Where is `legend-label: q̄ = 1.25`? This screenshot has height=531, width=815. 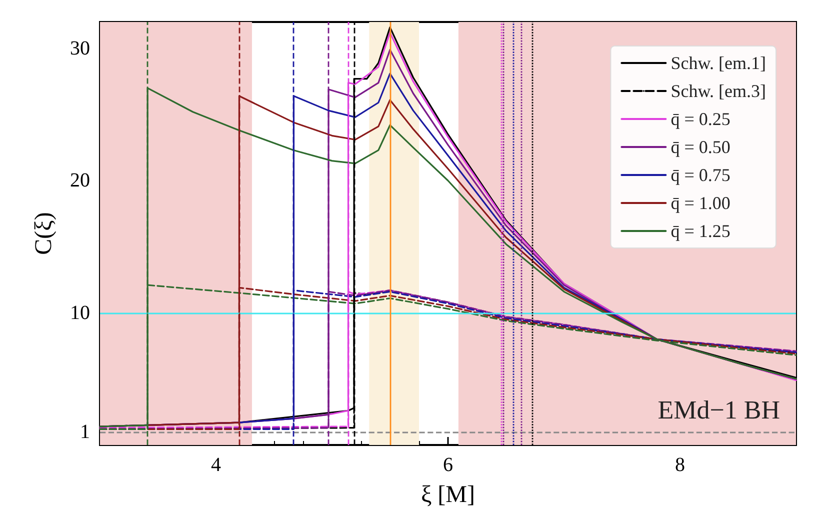 legend-label: q̄ = 1.25 is located at coordinates (700, 231).